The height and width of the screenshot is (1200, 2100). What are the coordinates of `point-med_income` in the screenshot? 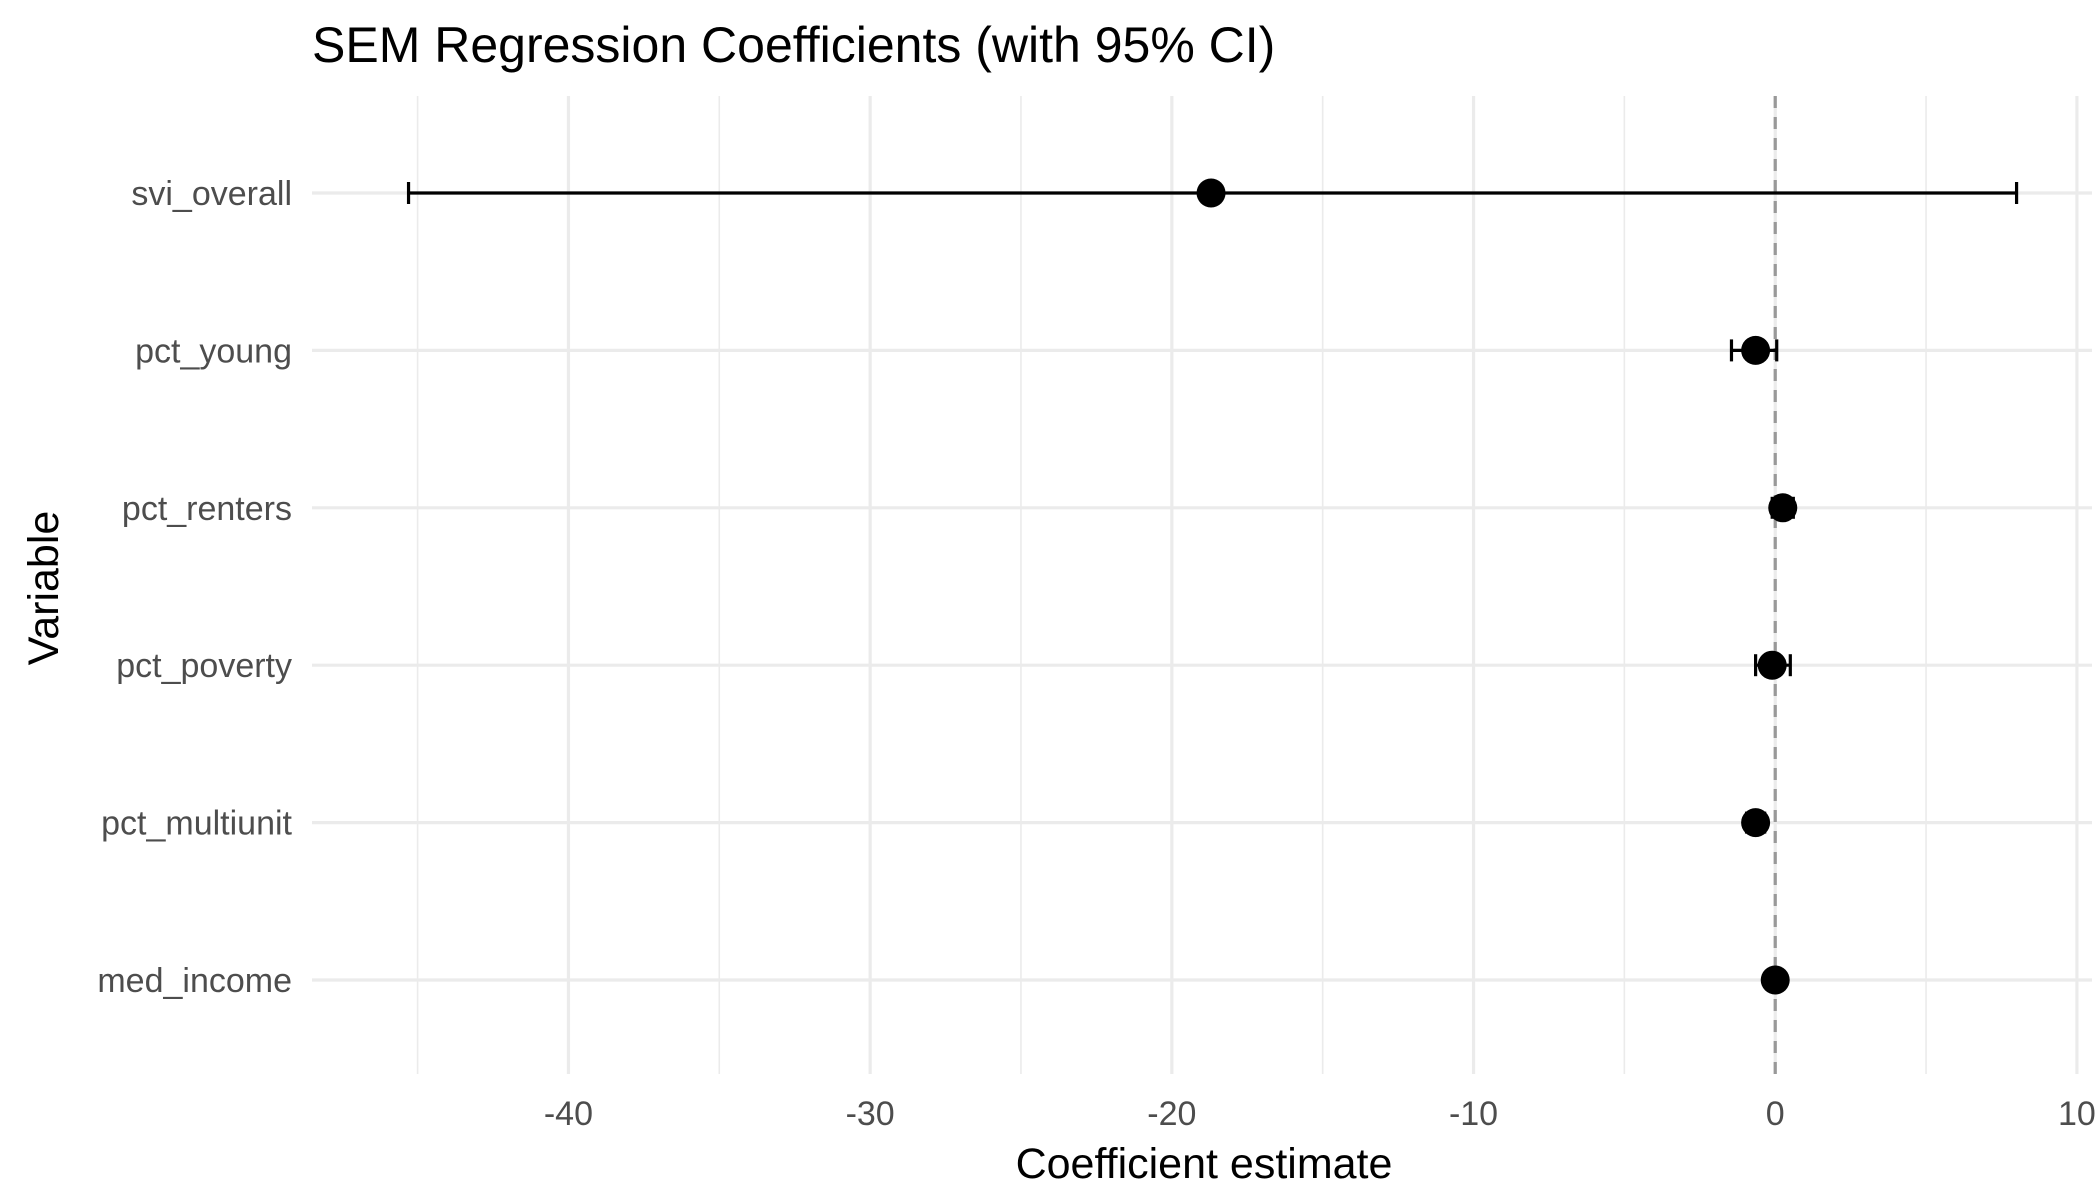 It's located at (1775, 980).